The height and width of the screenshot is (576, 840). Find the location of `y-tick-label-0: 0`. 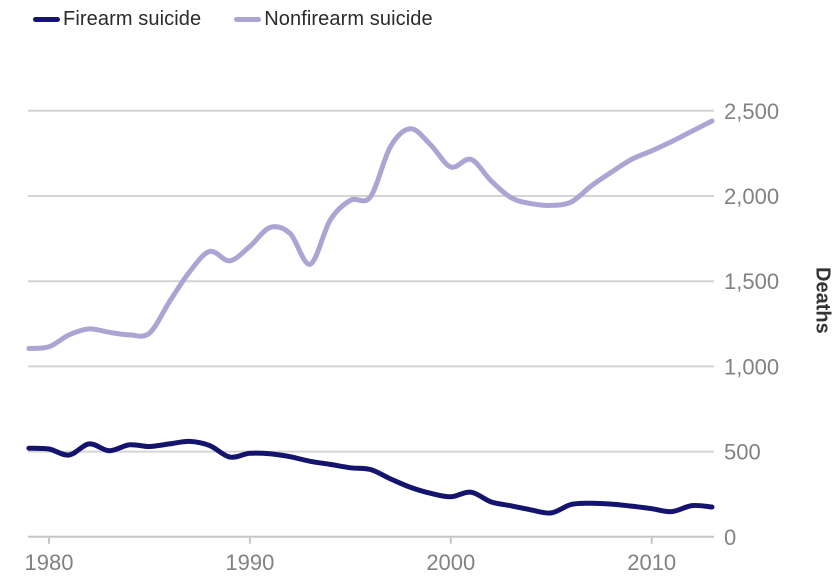

y-tick-label-0: 0 is located at coordinates (730, 537).